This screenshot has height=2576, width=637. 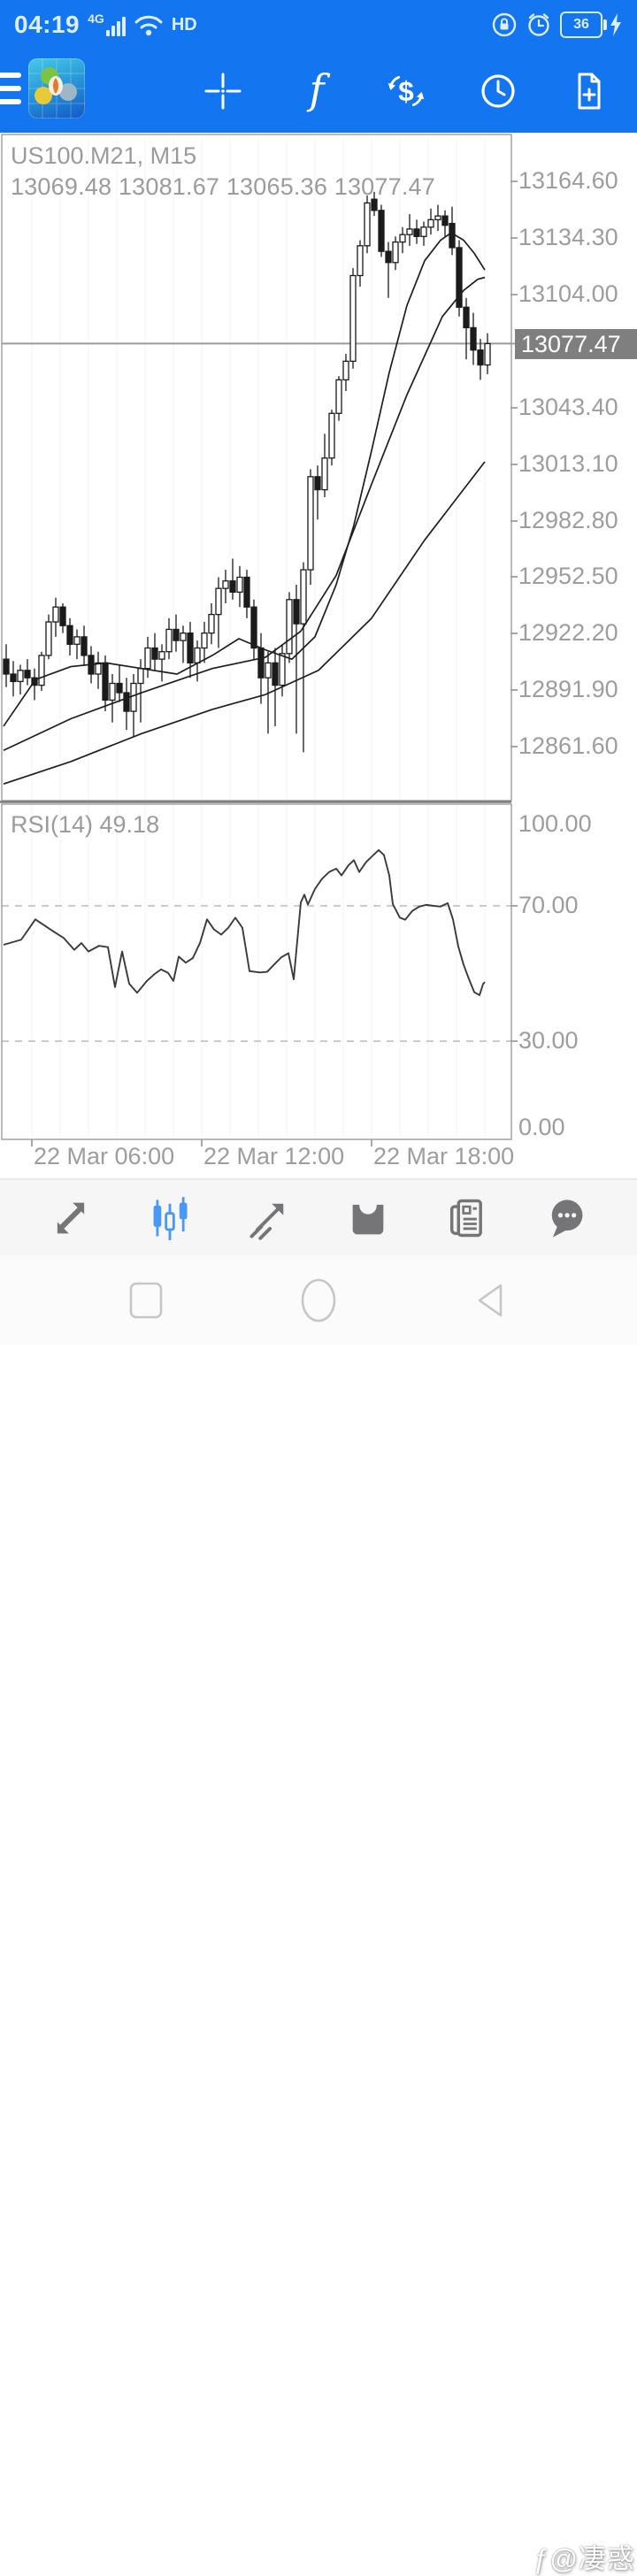 I want to click on recents-square-icon, so click(x=146, y=1300).